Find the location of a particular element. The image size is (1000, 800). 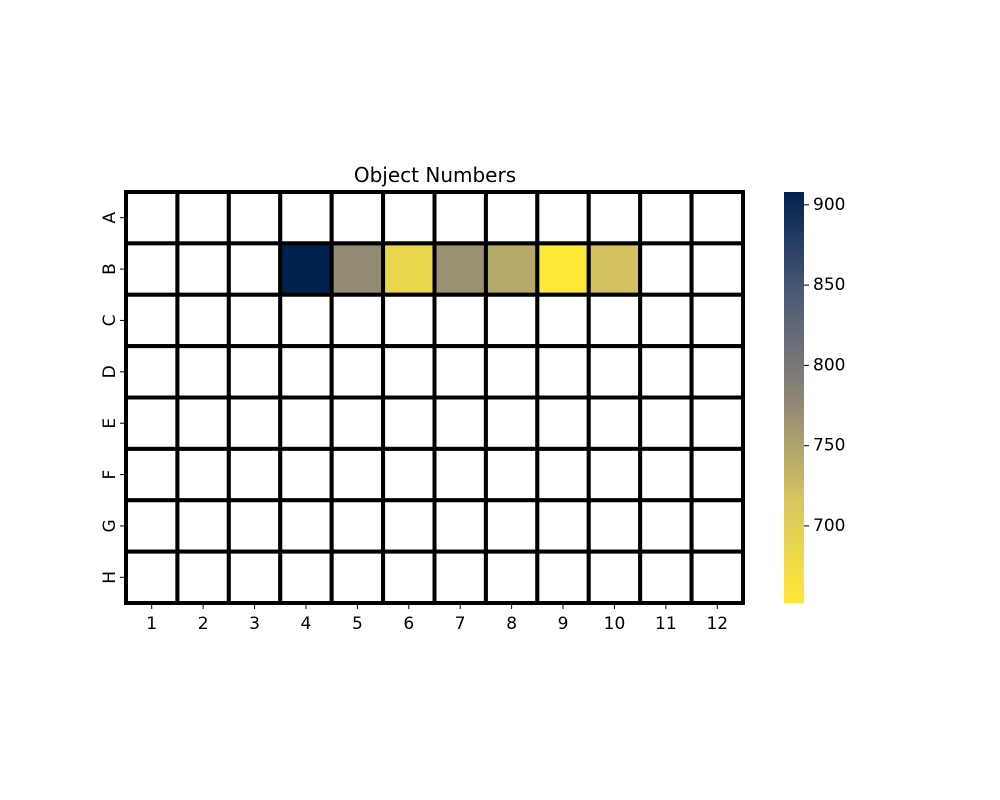

heatmap-cell-f6 is located at coordinates (409, 474).